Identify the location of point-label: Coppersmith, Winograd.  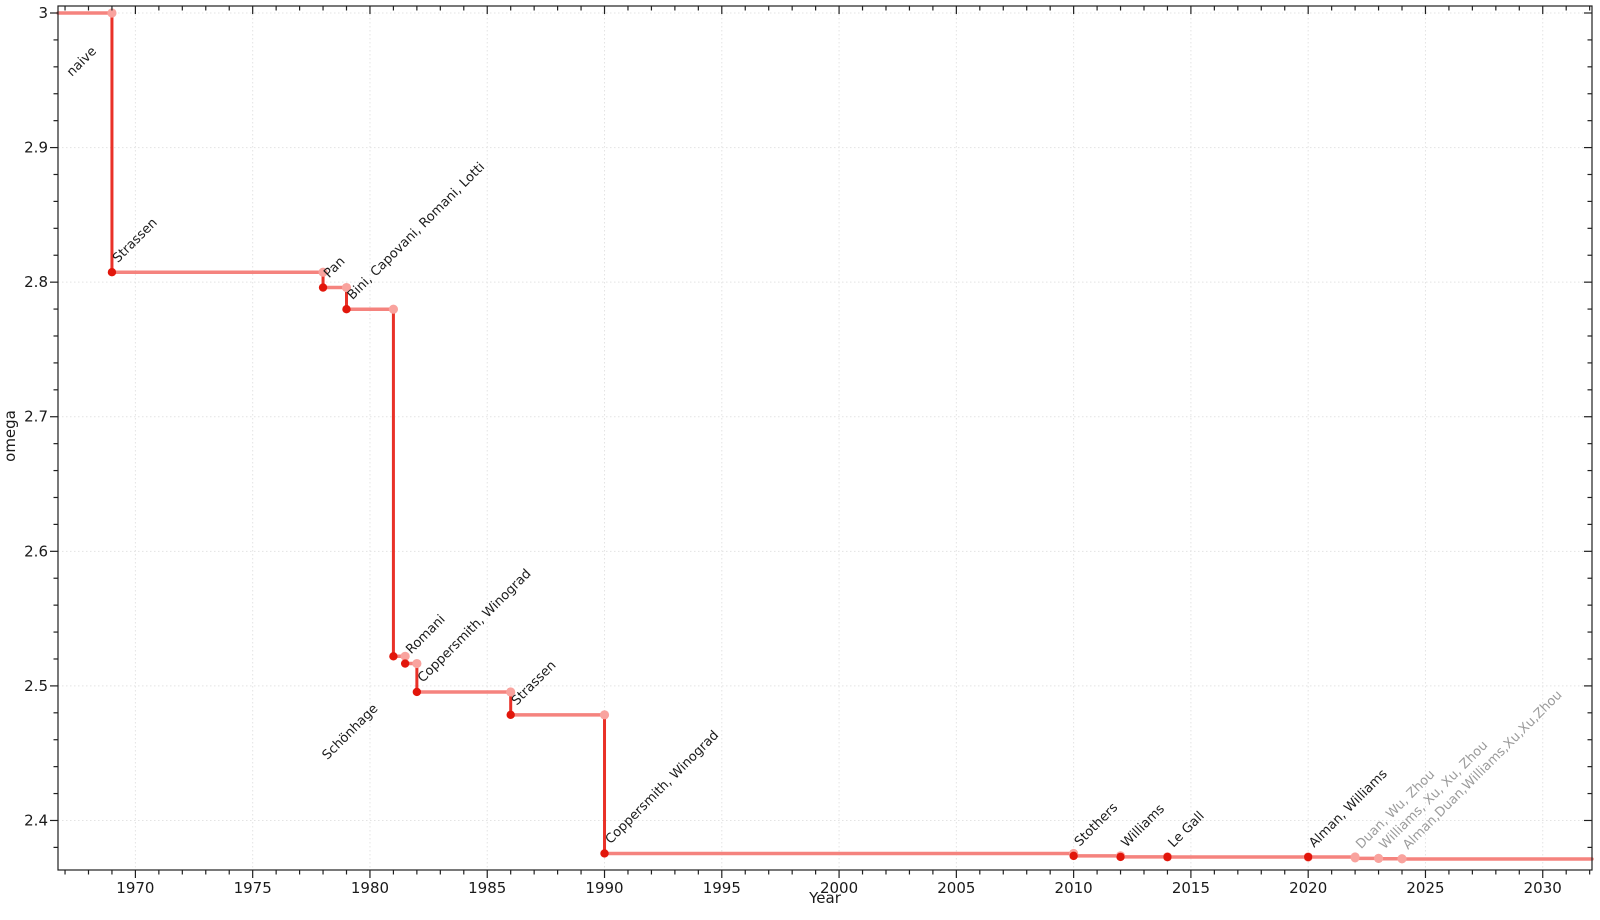
(662, 787).